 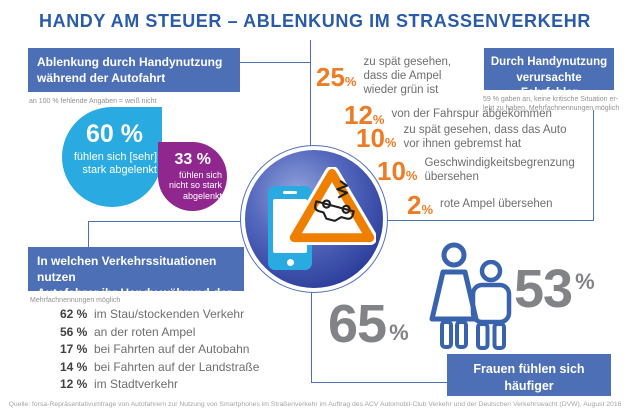 I want to click on item-label: bei Fahrten auf der Landstraße, so click(x=177, y=366).